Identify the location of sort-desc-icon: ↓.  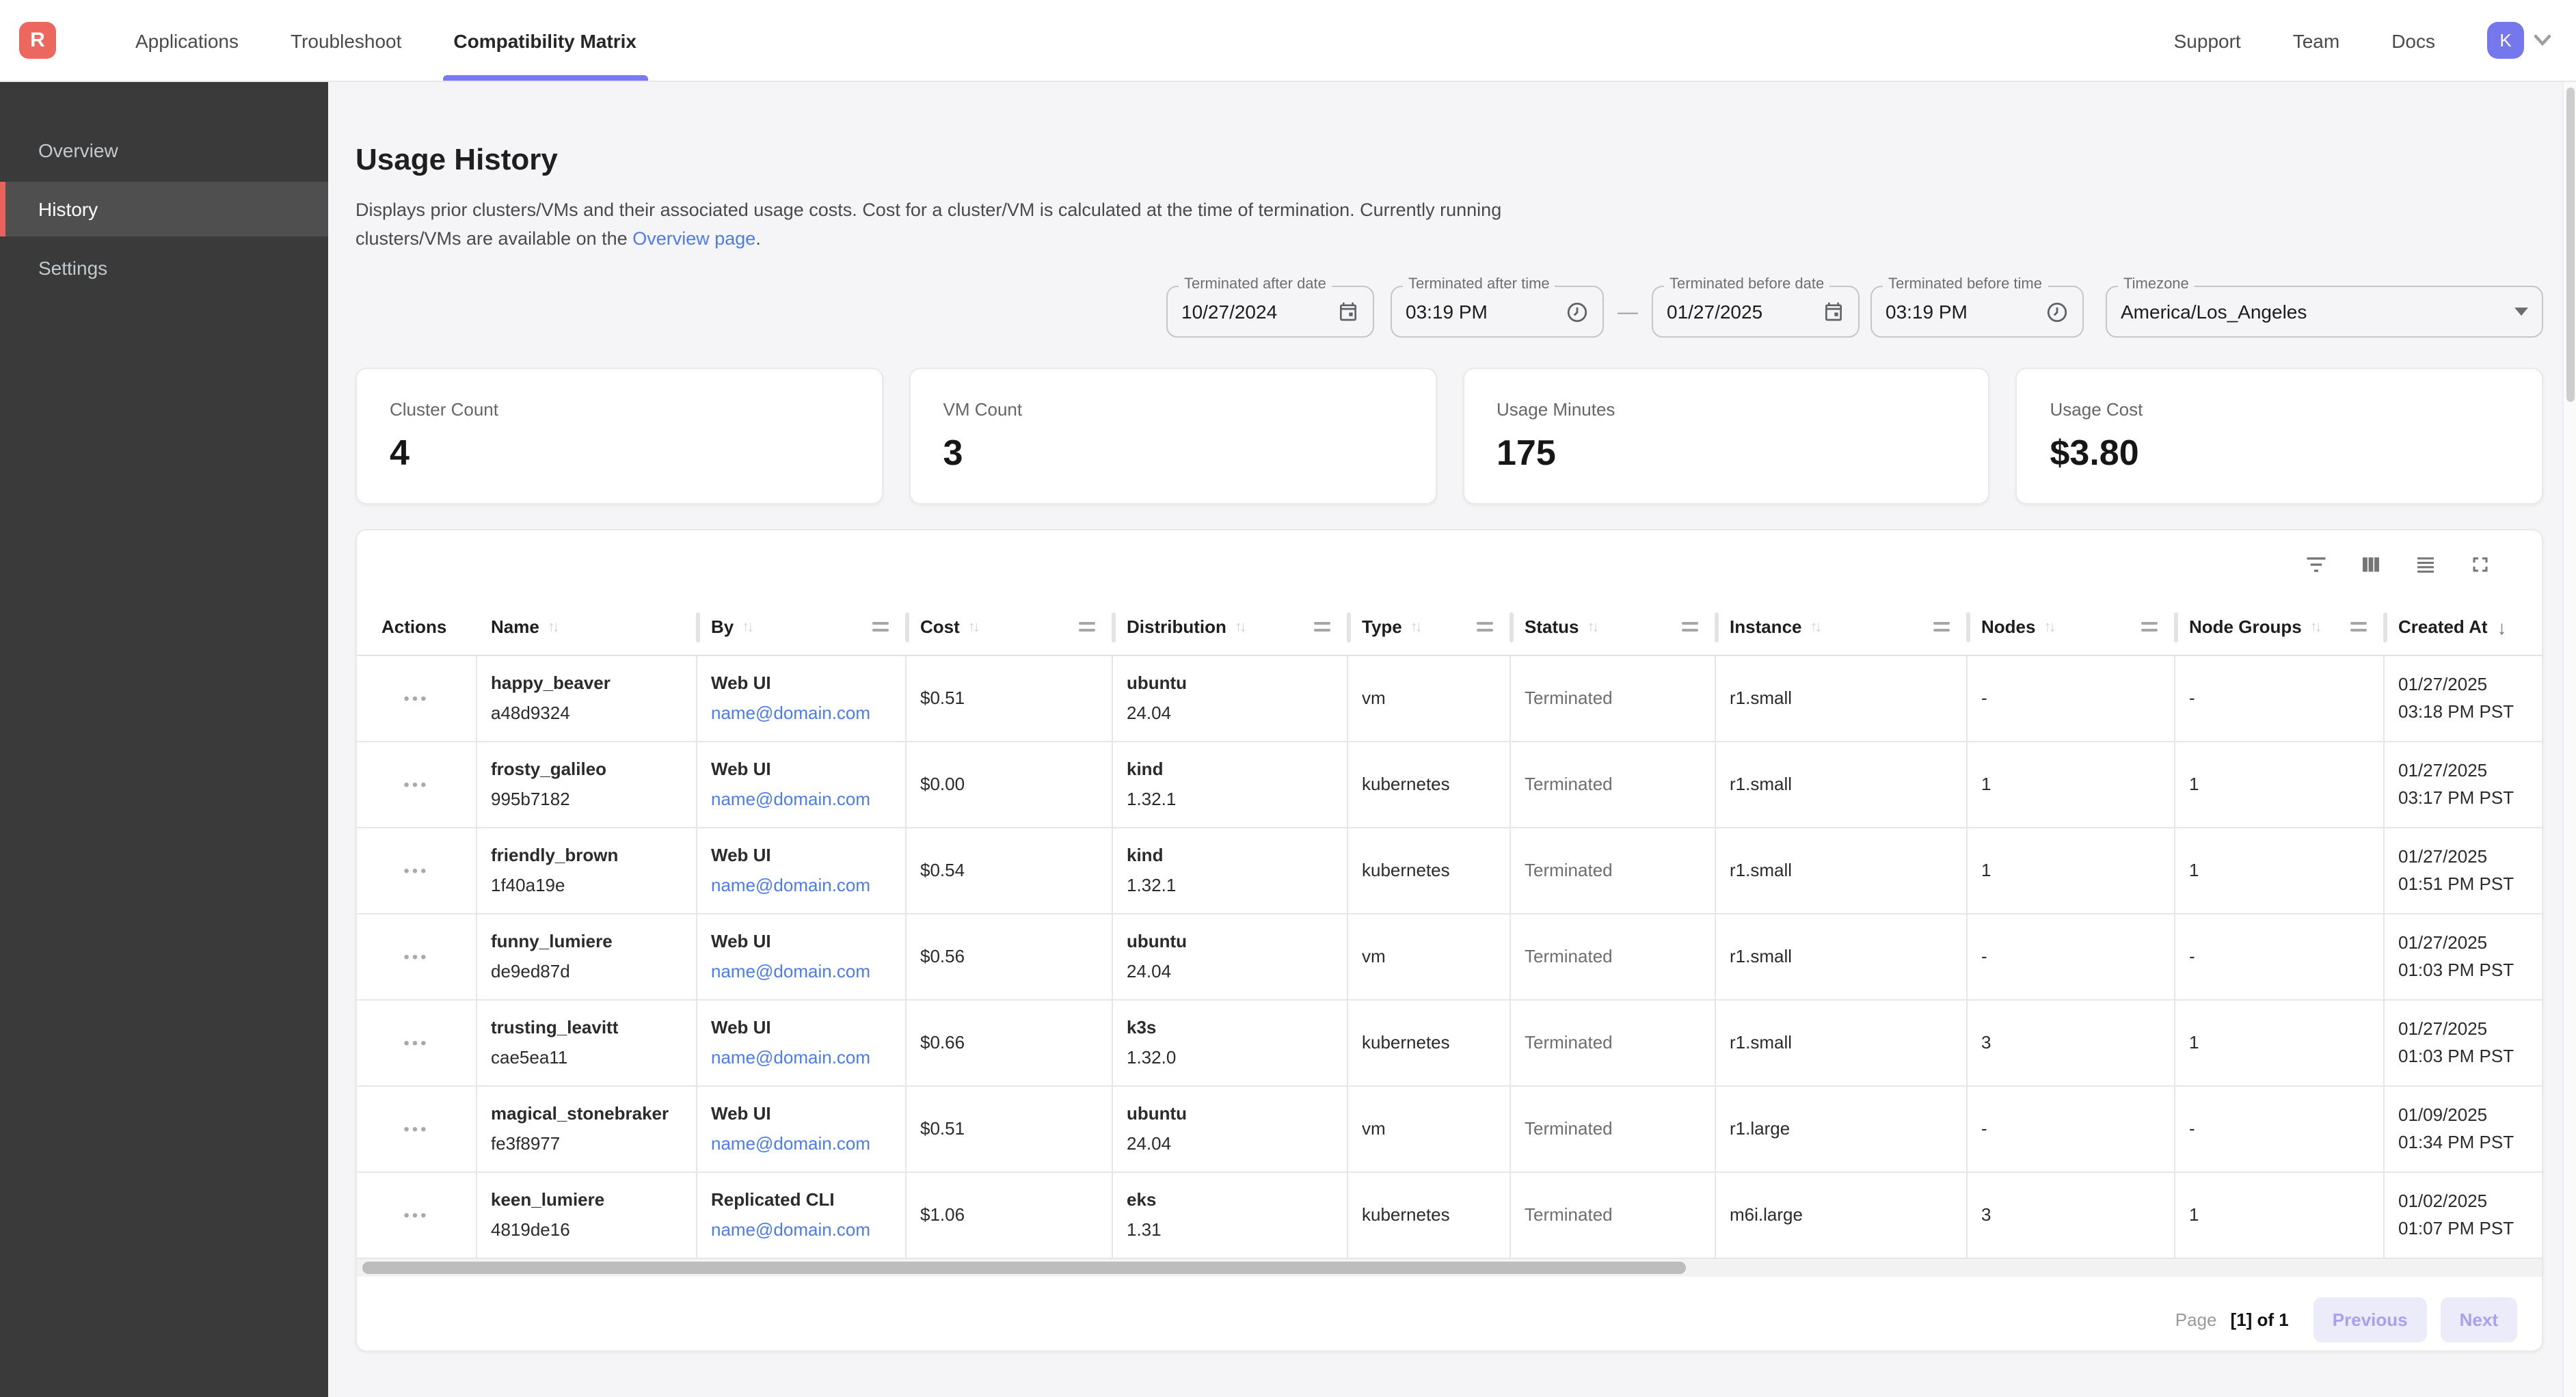
(2502, 627).